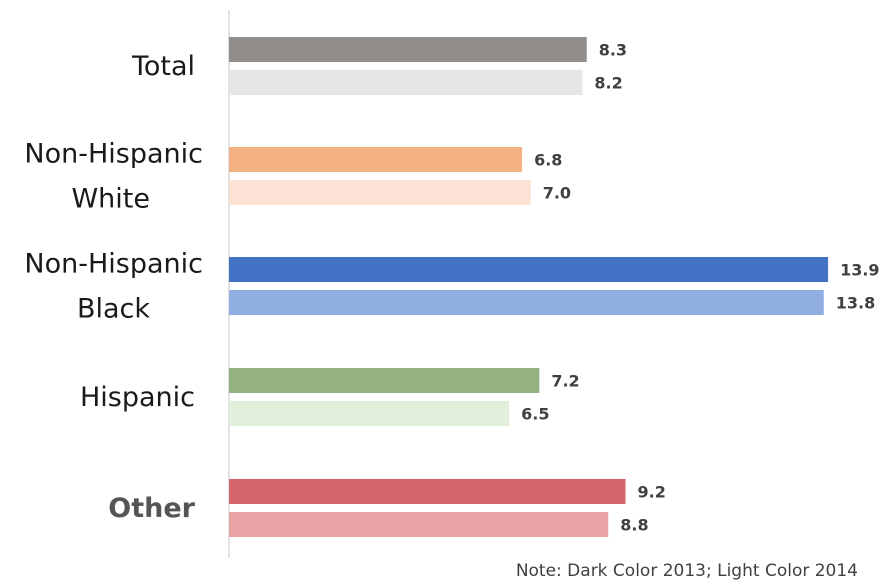 This screenshot has height=585, width=886. What do you see at coordinates (634, 525) in the screenshot?
I see `data-label: 8.8` at bounding box center [634, 525].